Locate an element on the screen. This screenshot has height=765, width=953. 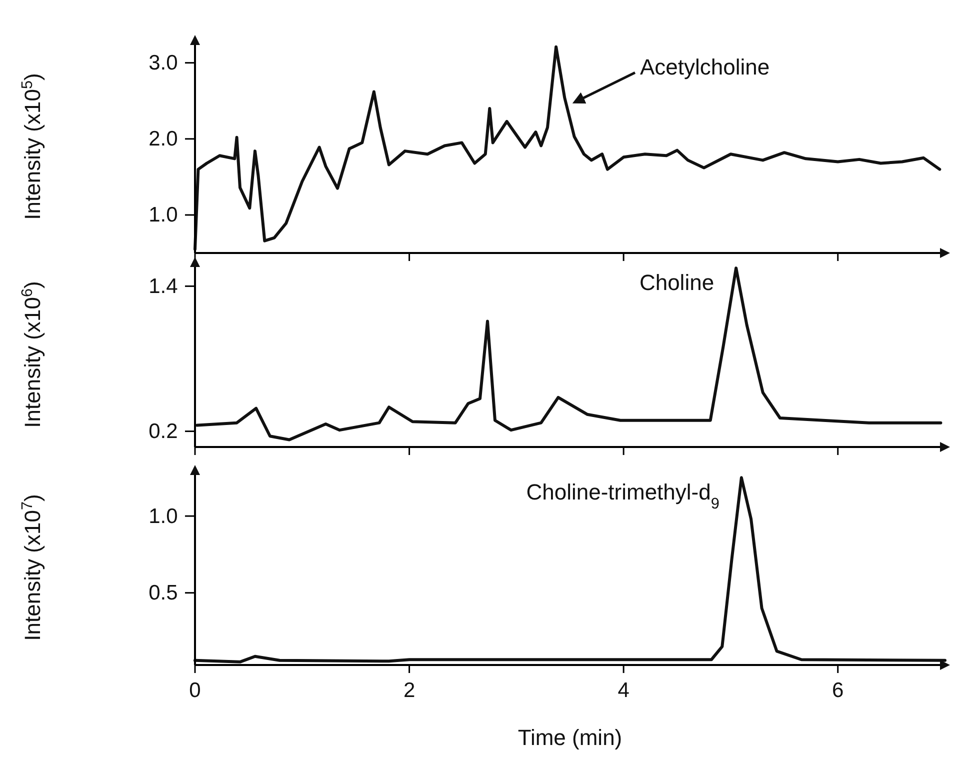
y-tick-label: 0.5 is located at coordinates (163, 593).